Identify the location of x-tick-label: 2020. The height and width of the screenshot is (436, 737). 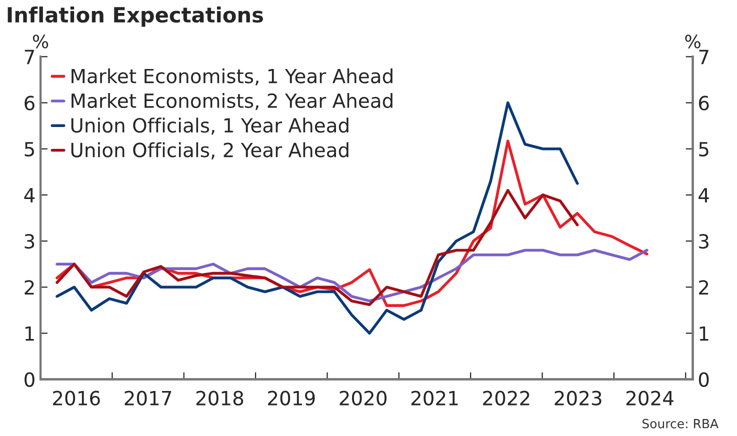
(363, 398).